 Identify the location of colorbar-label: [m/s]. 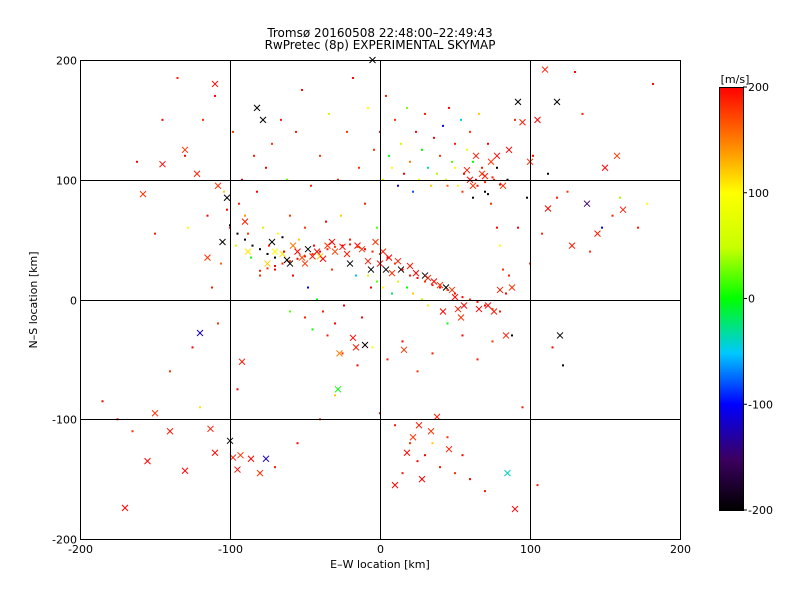
(735, 79).